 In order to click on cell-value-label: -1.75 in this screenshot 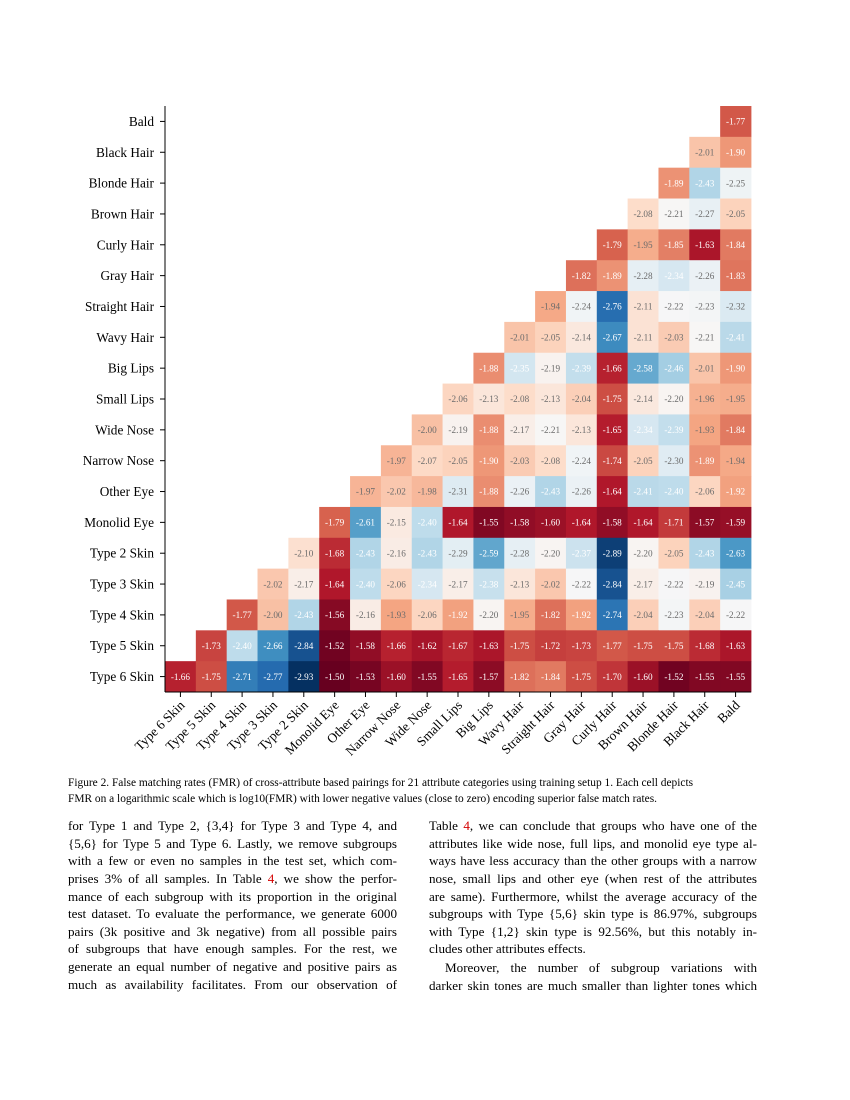, I will do `click(520, 646)`.